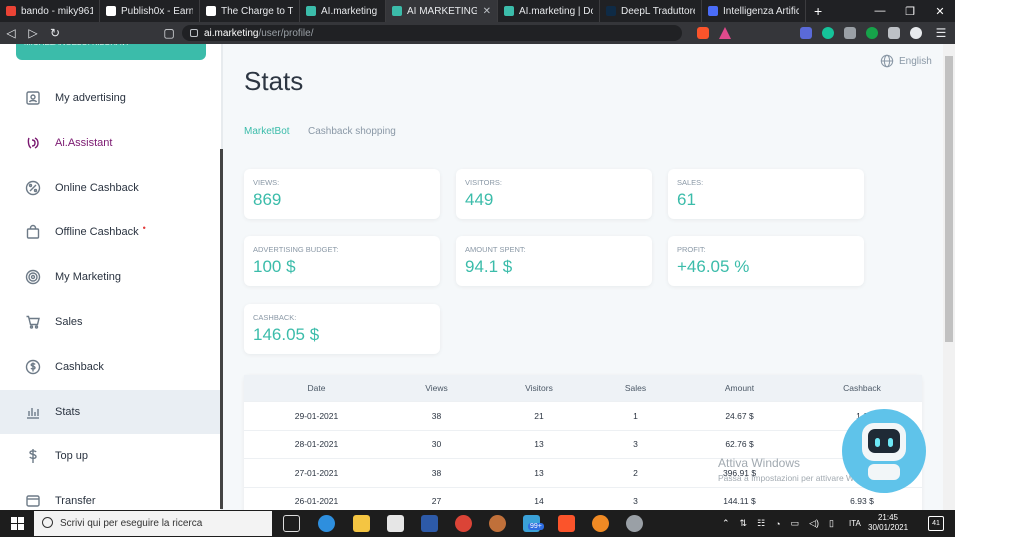 The width and height of the screenshot is (1032, 537). What do you see at coordinates (888, 523) in the screenshot?
I see `taskbar-clock: 21:45 30/01/2021` at bounding box center [888, 523].